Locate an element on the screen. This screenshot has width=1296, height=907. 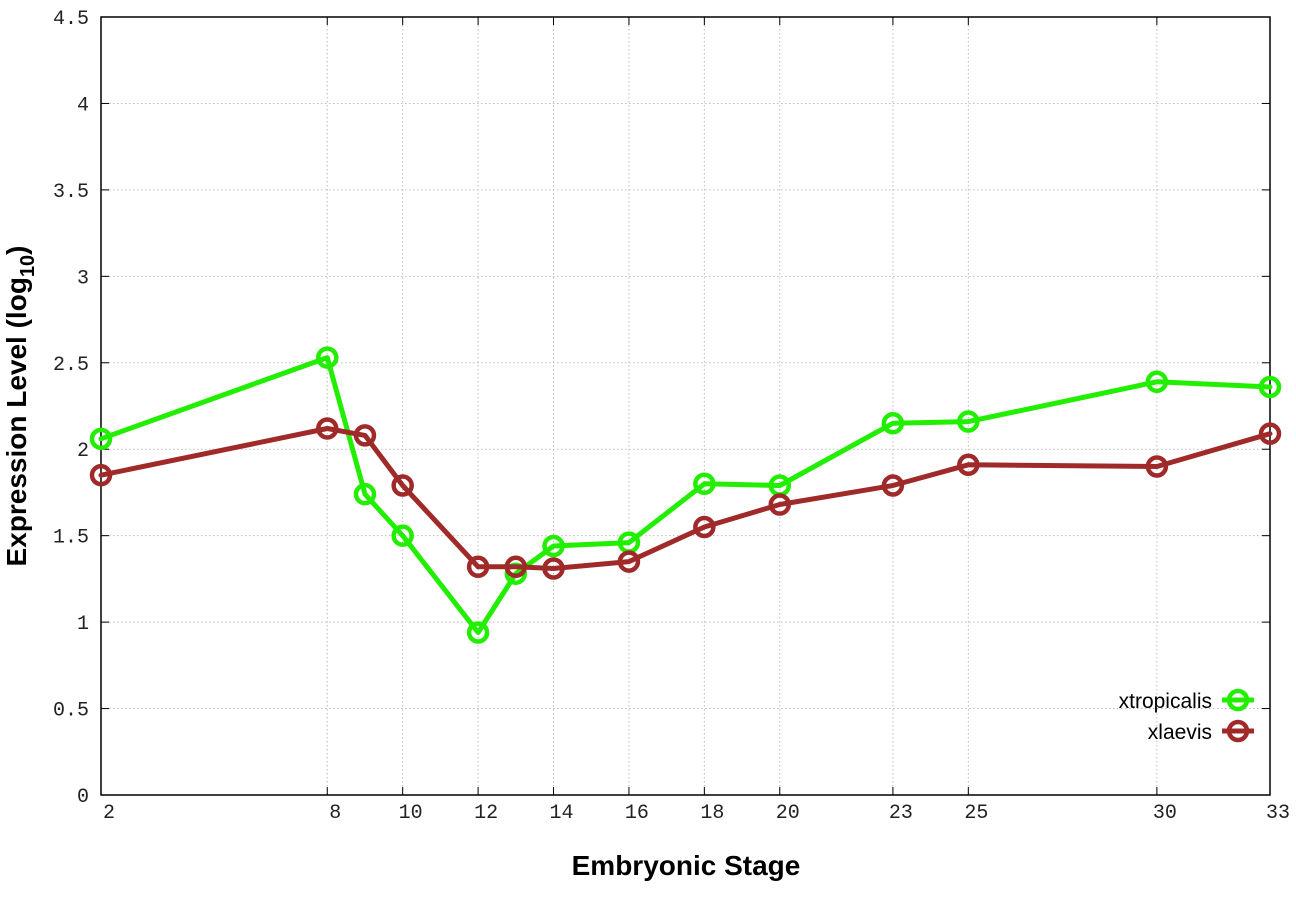
x-tick-label-30: 30 is located at coordinates (1165, 813).